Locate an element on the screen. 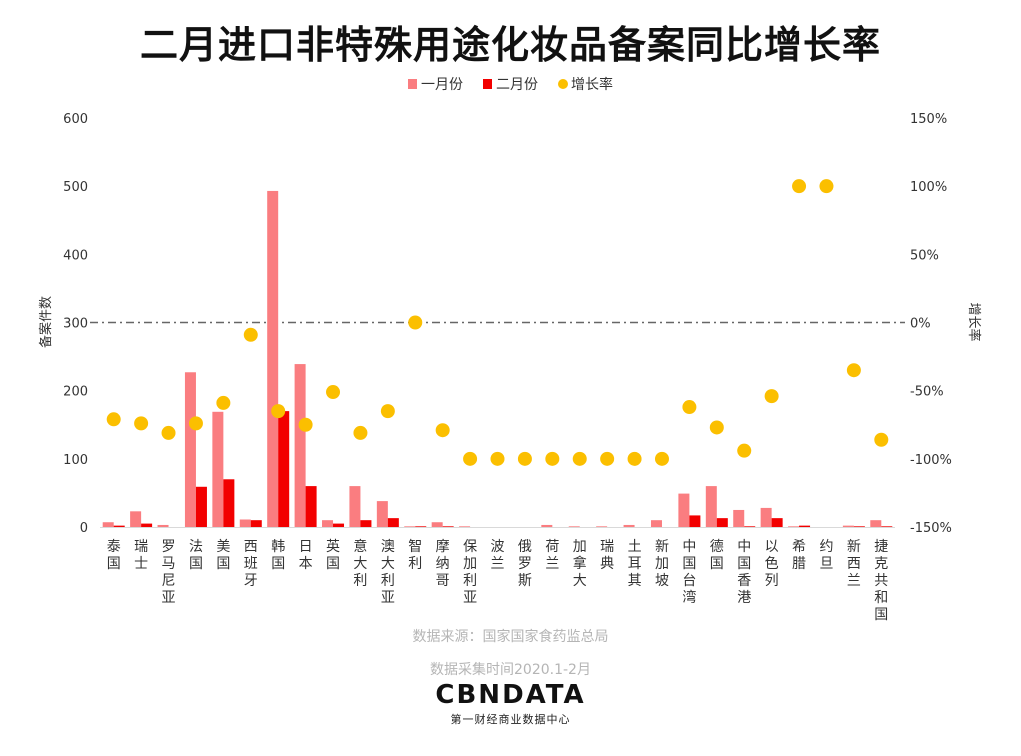 This screenshot has width=1021, height=756. y2-tick-label: 100% is located at coordinates (928, 187).